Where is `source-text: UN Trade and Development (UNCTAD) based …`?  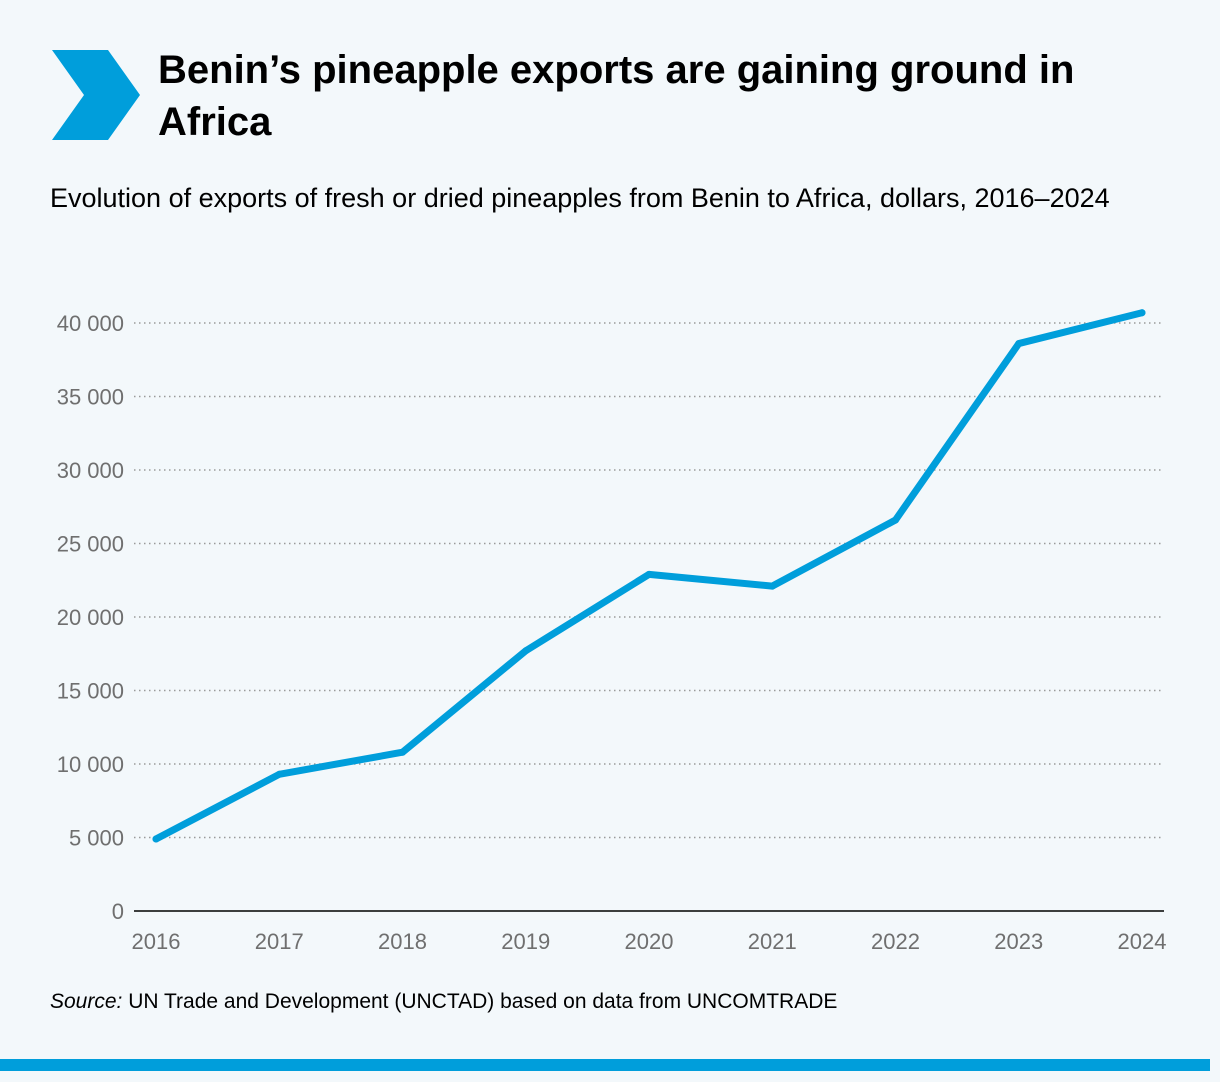 source-text: UN Trade and Development (UNCTAD) based … is located at coordinates (480, 1001).